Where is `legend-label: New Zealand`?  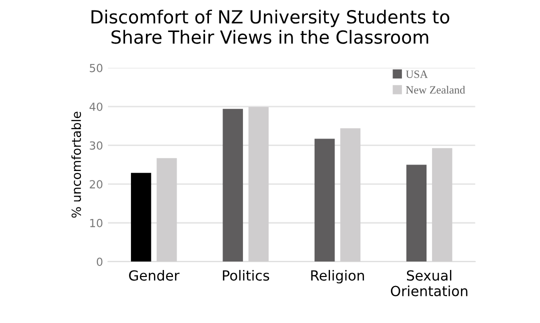 legend-label: New Zealand is located at coordinates (436, 90).